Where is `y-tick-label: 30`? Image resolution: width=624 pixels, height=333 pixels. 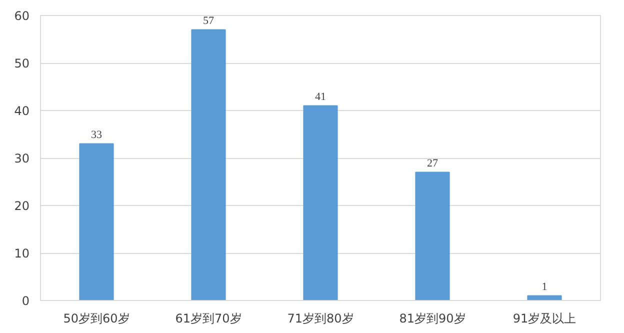
y-tick-label: 30 is located at coordinates (22, 159).